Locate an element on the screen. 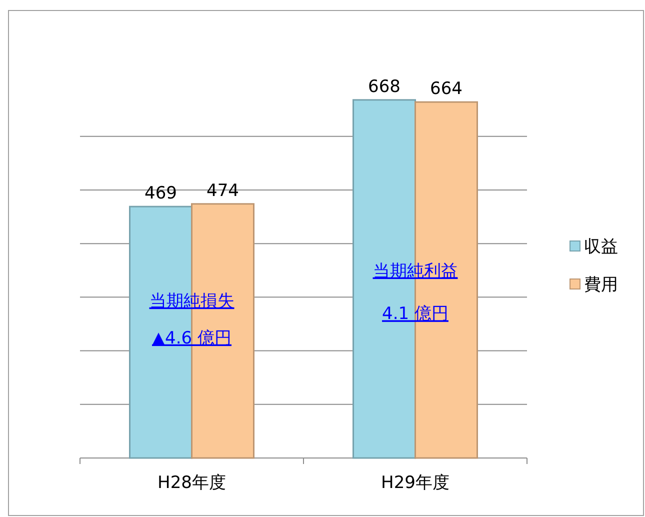 Image resolution: width=645 pixels, height=517 pixels. legend-label: 収益 is located at coordinates (601, 246).